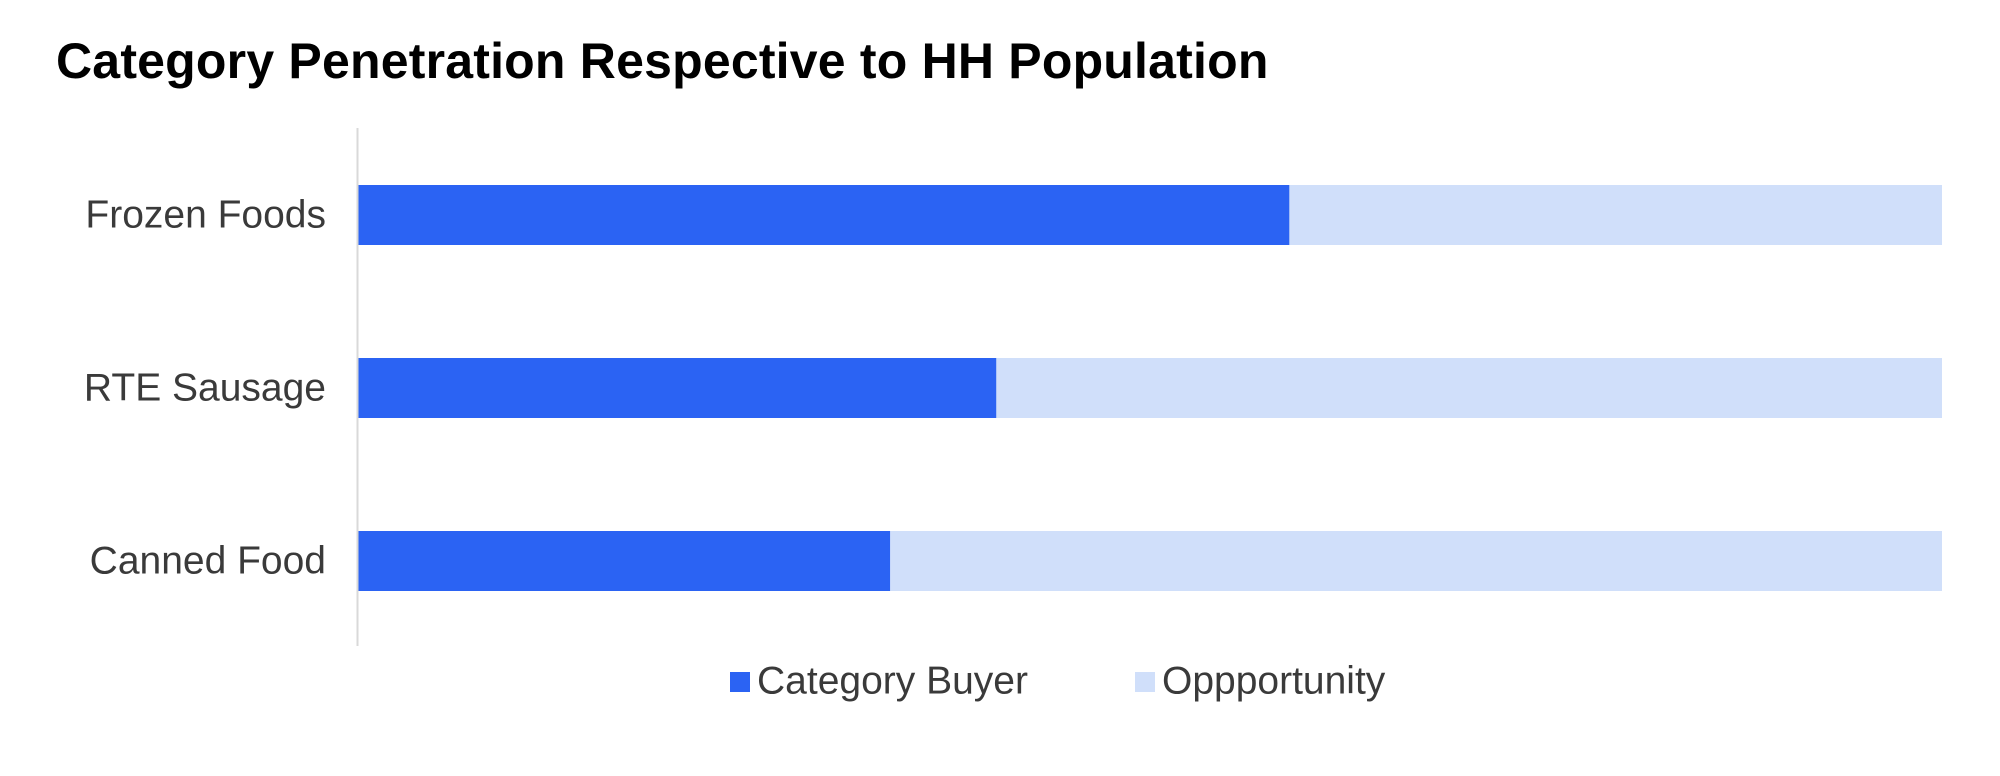  Describe the element at coordinates (1274, 681) in the screenshot. I see `legend-label-oppportunity: Oppportunity` at that location.